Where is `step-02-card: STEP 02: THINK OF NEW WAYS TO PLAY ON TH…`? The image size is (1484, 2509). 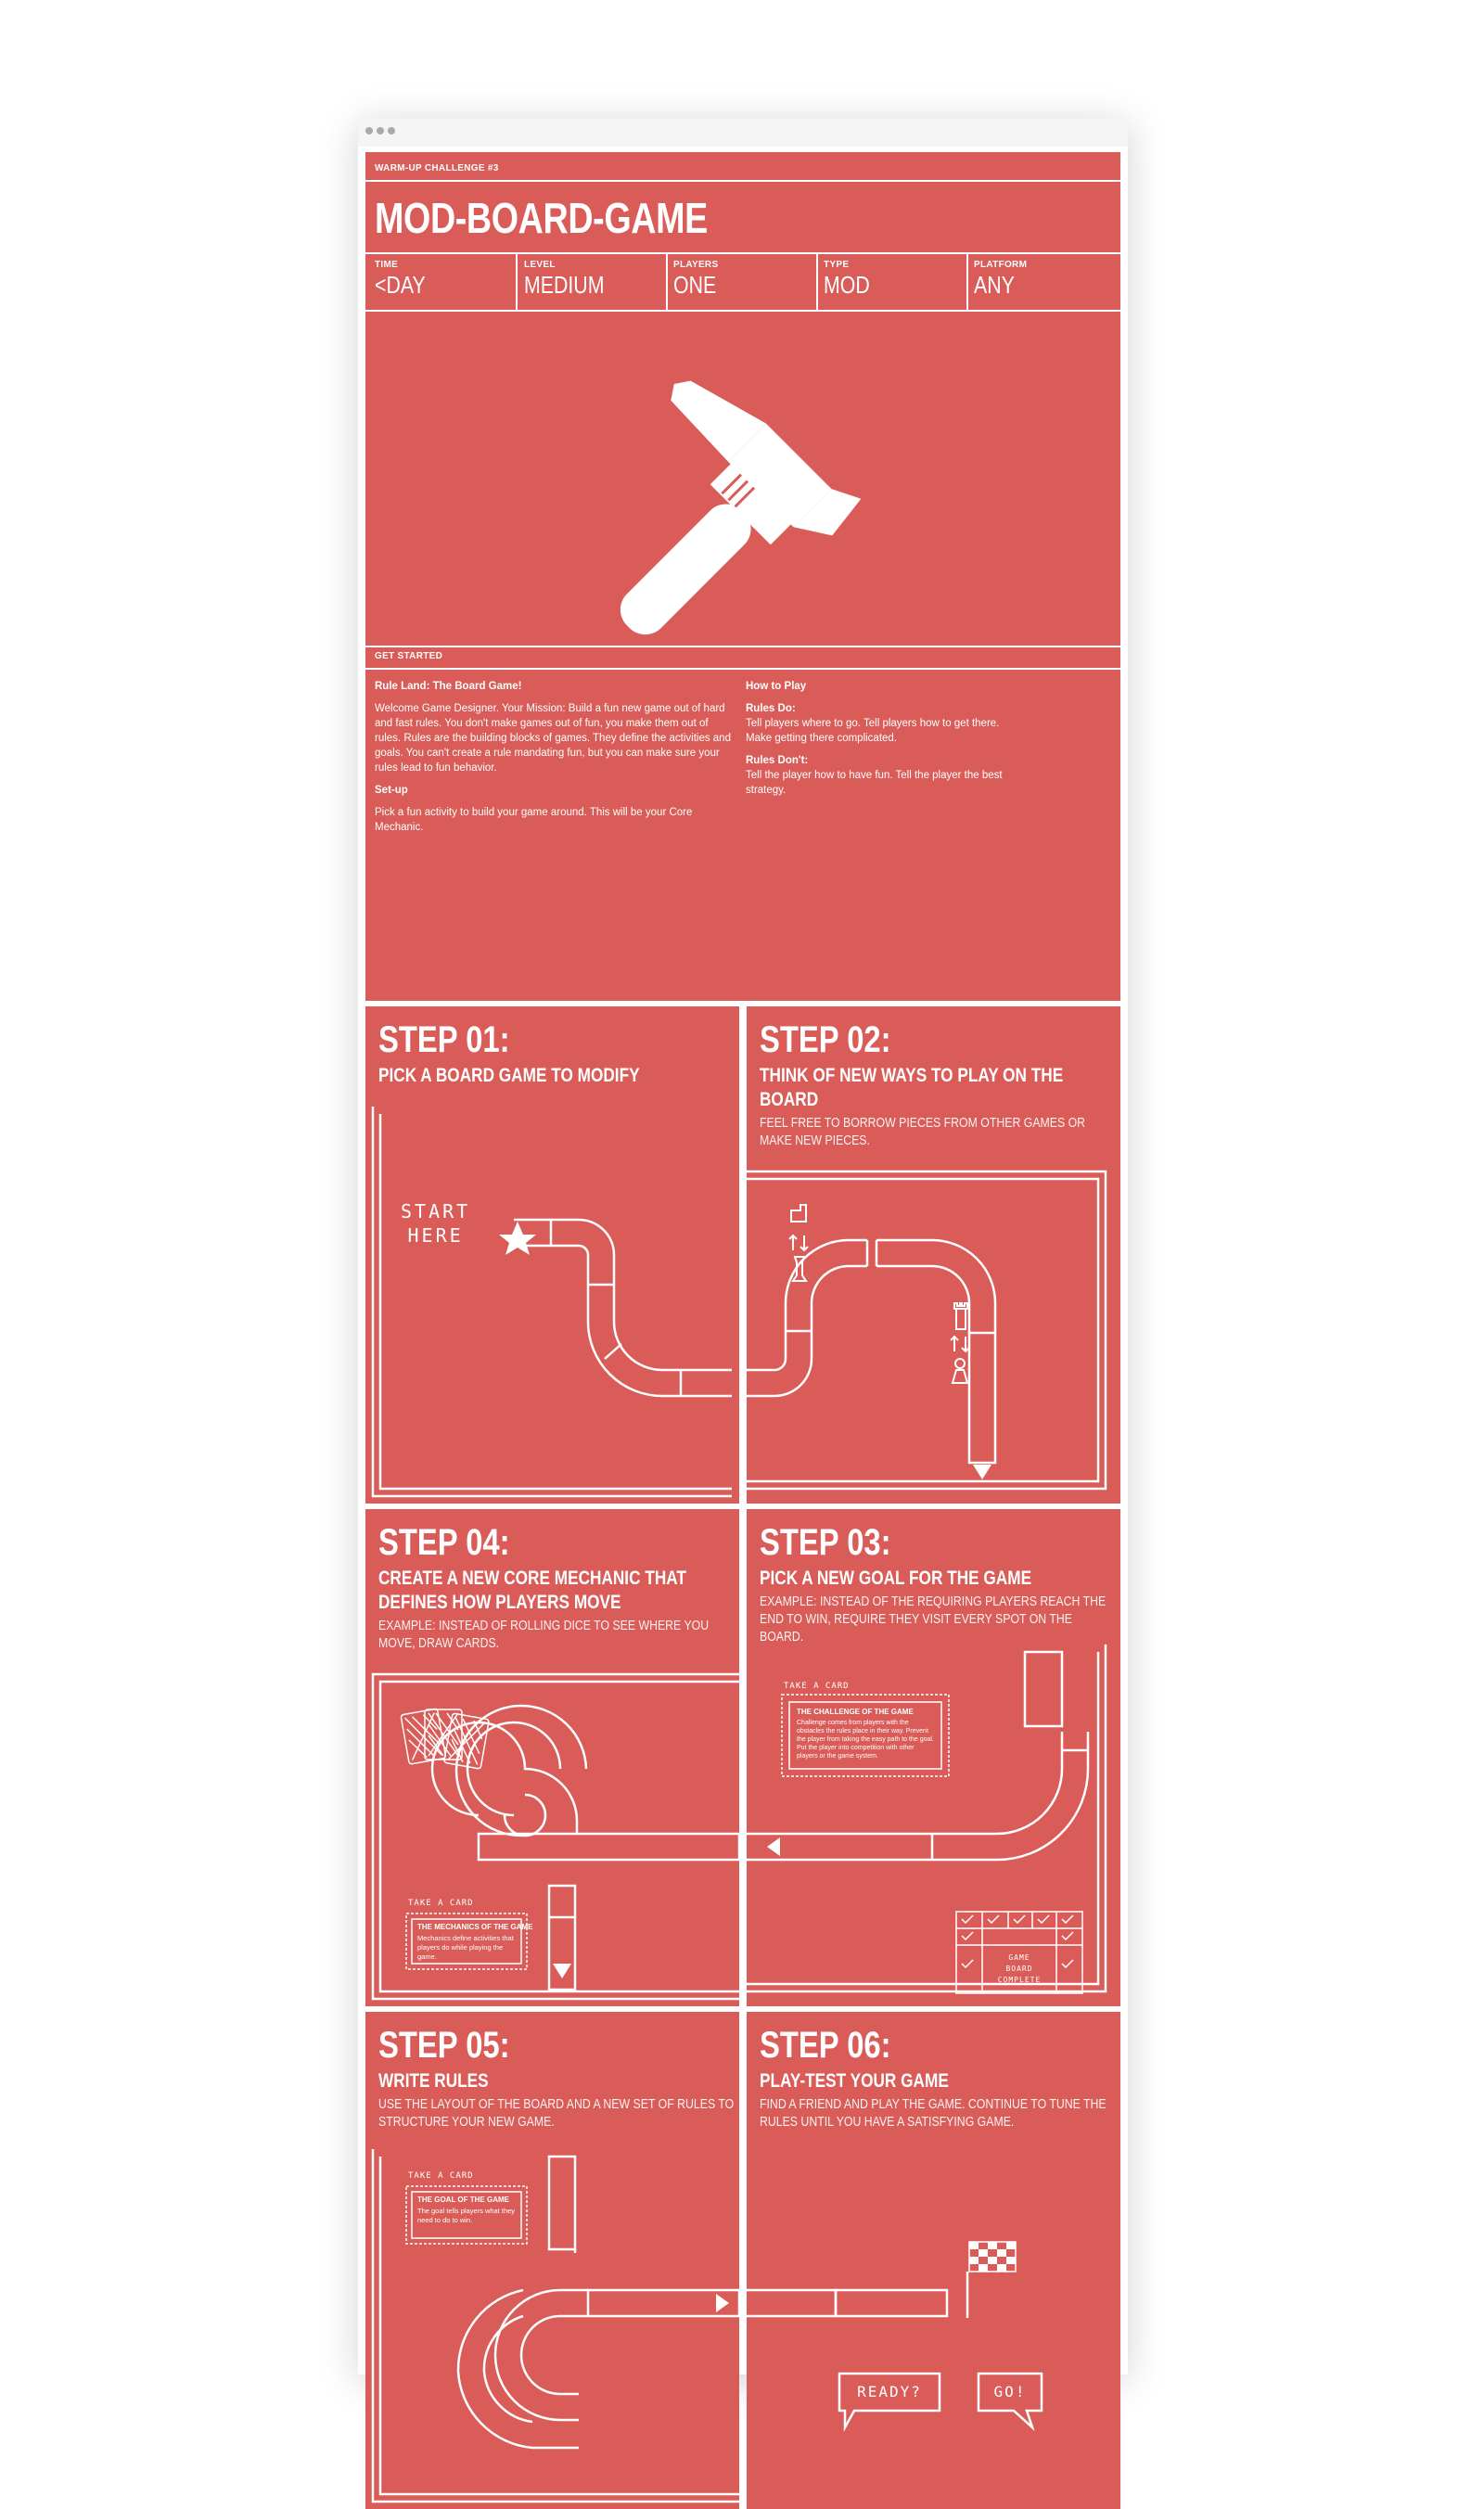
step-02-card: STEP 02: THINK OF NEW WAYS TO PLAY ON TH… is located at coordinates (933, 1255).